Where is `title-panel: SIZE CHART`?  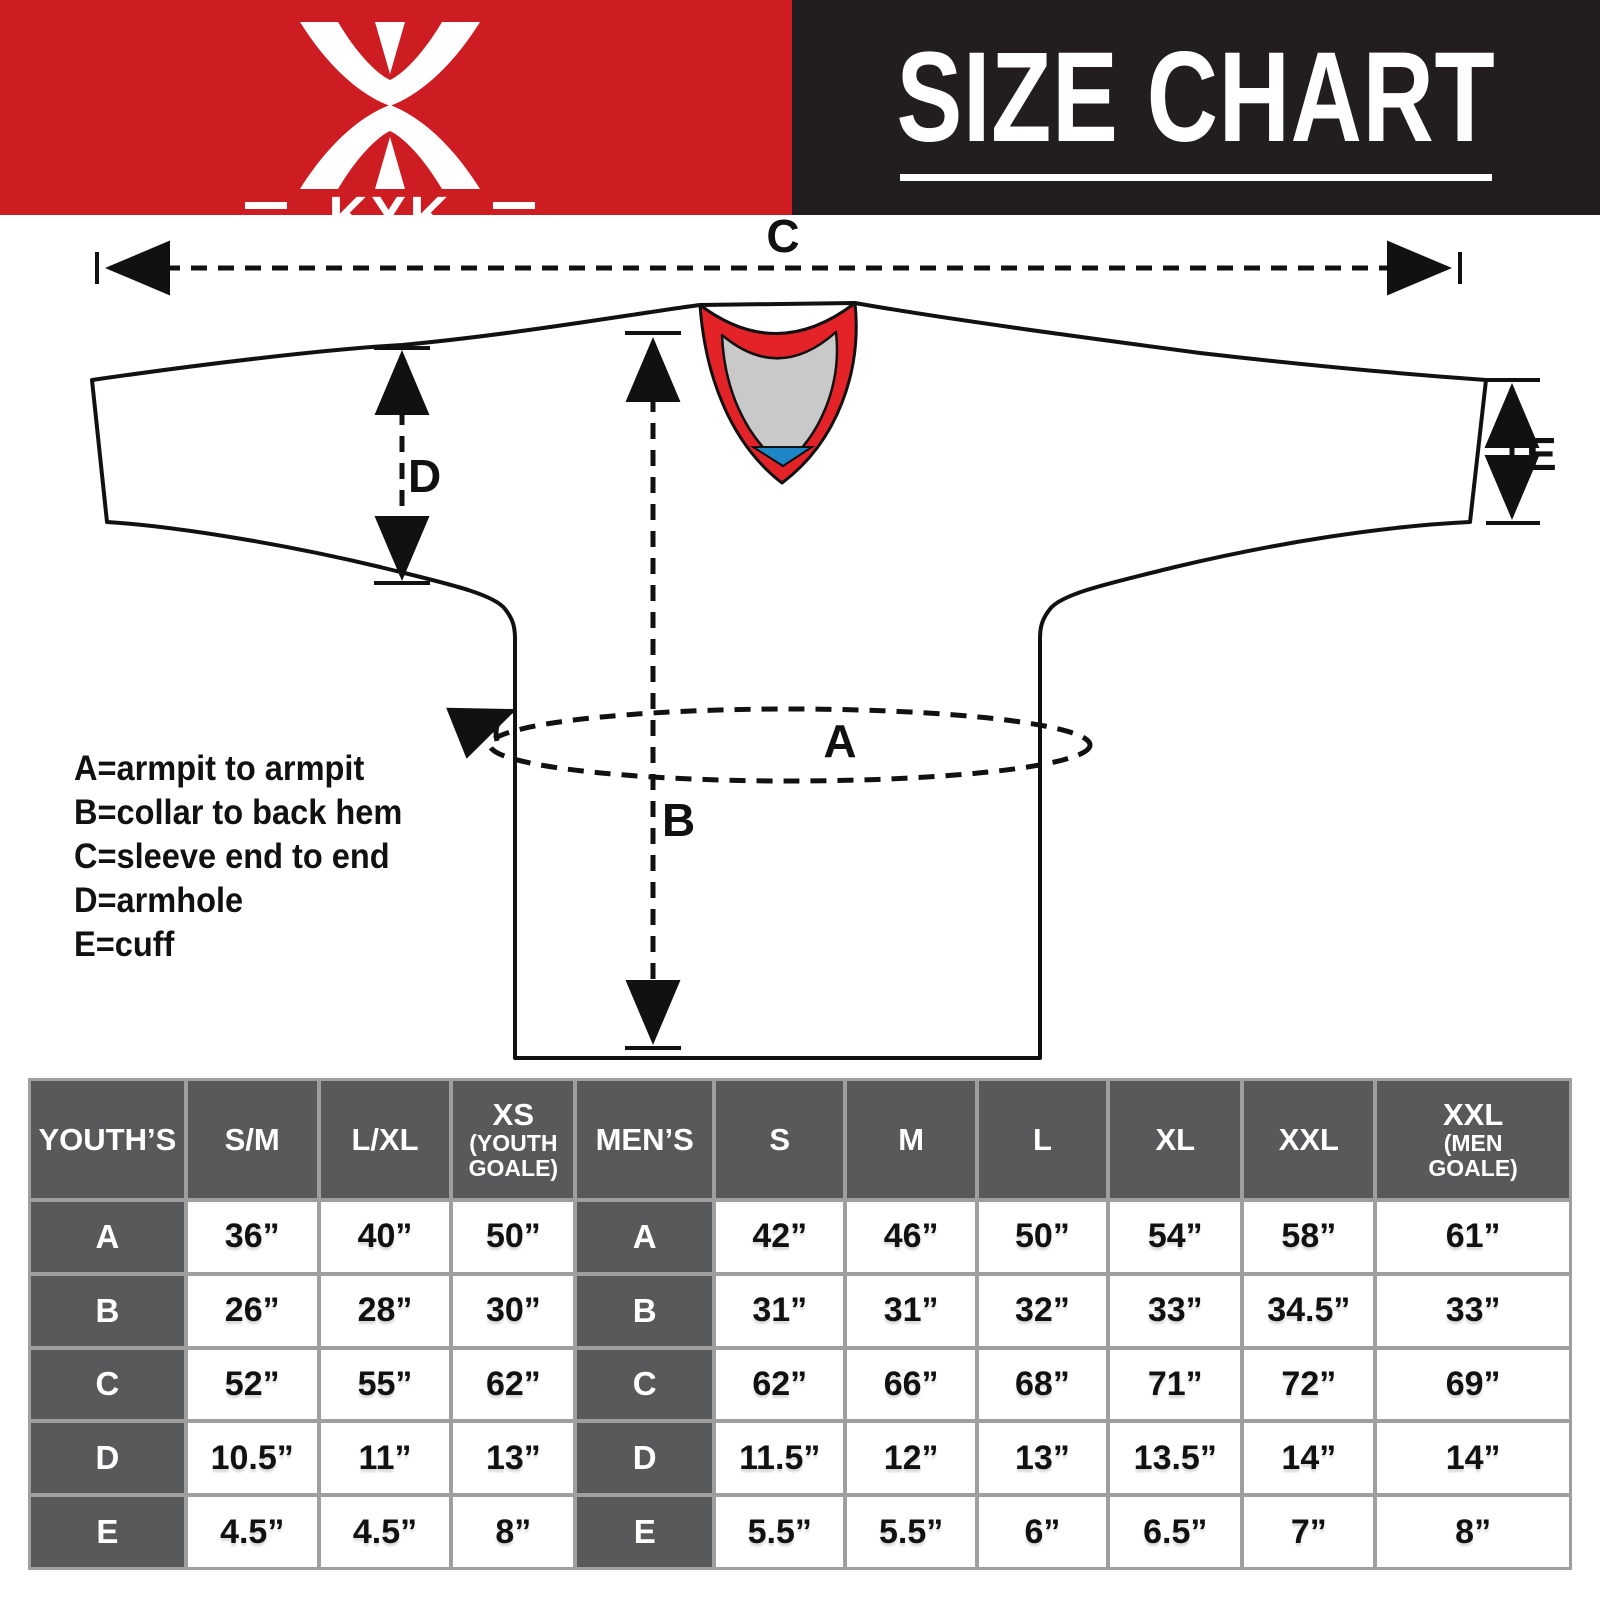
title-panel: SIZE CHART is located at coordinates (1196, 107).